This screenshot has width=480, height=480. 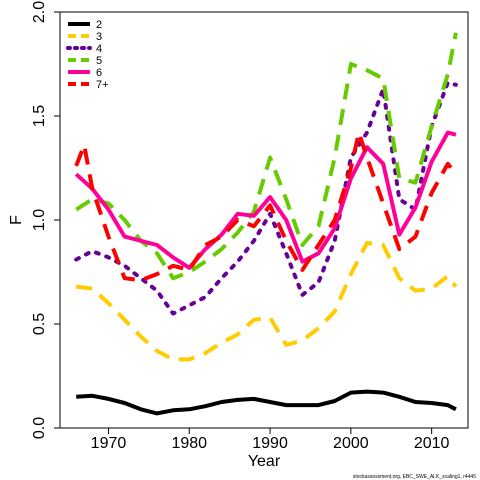 What do you see at coordinates (39, 12) in the screenshot?
I see `y-tick-label: 2.0` at bounding box center [39, 12].